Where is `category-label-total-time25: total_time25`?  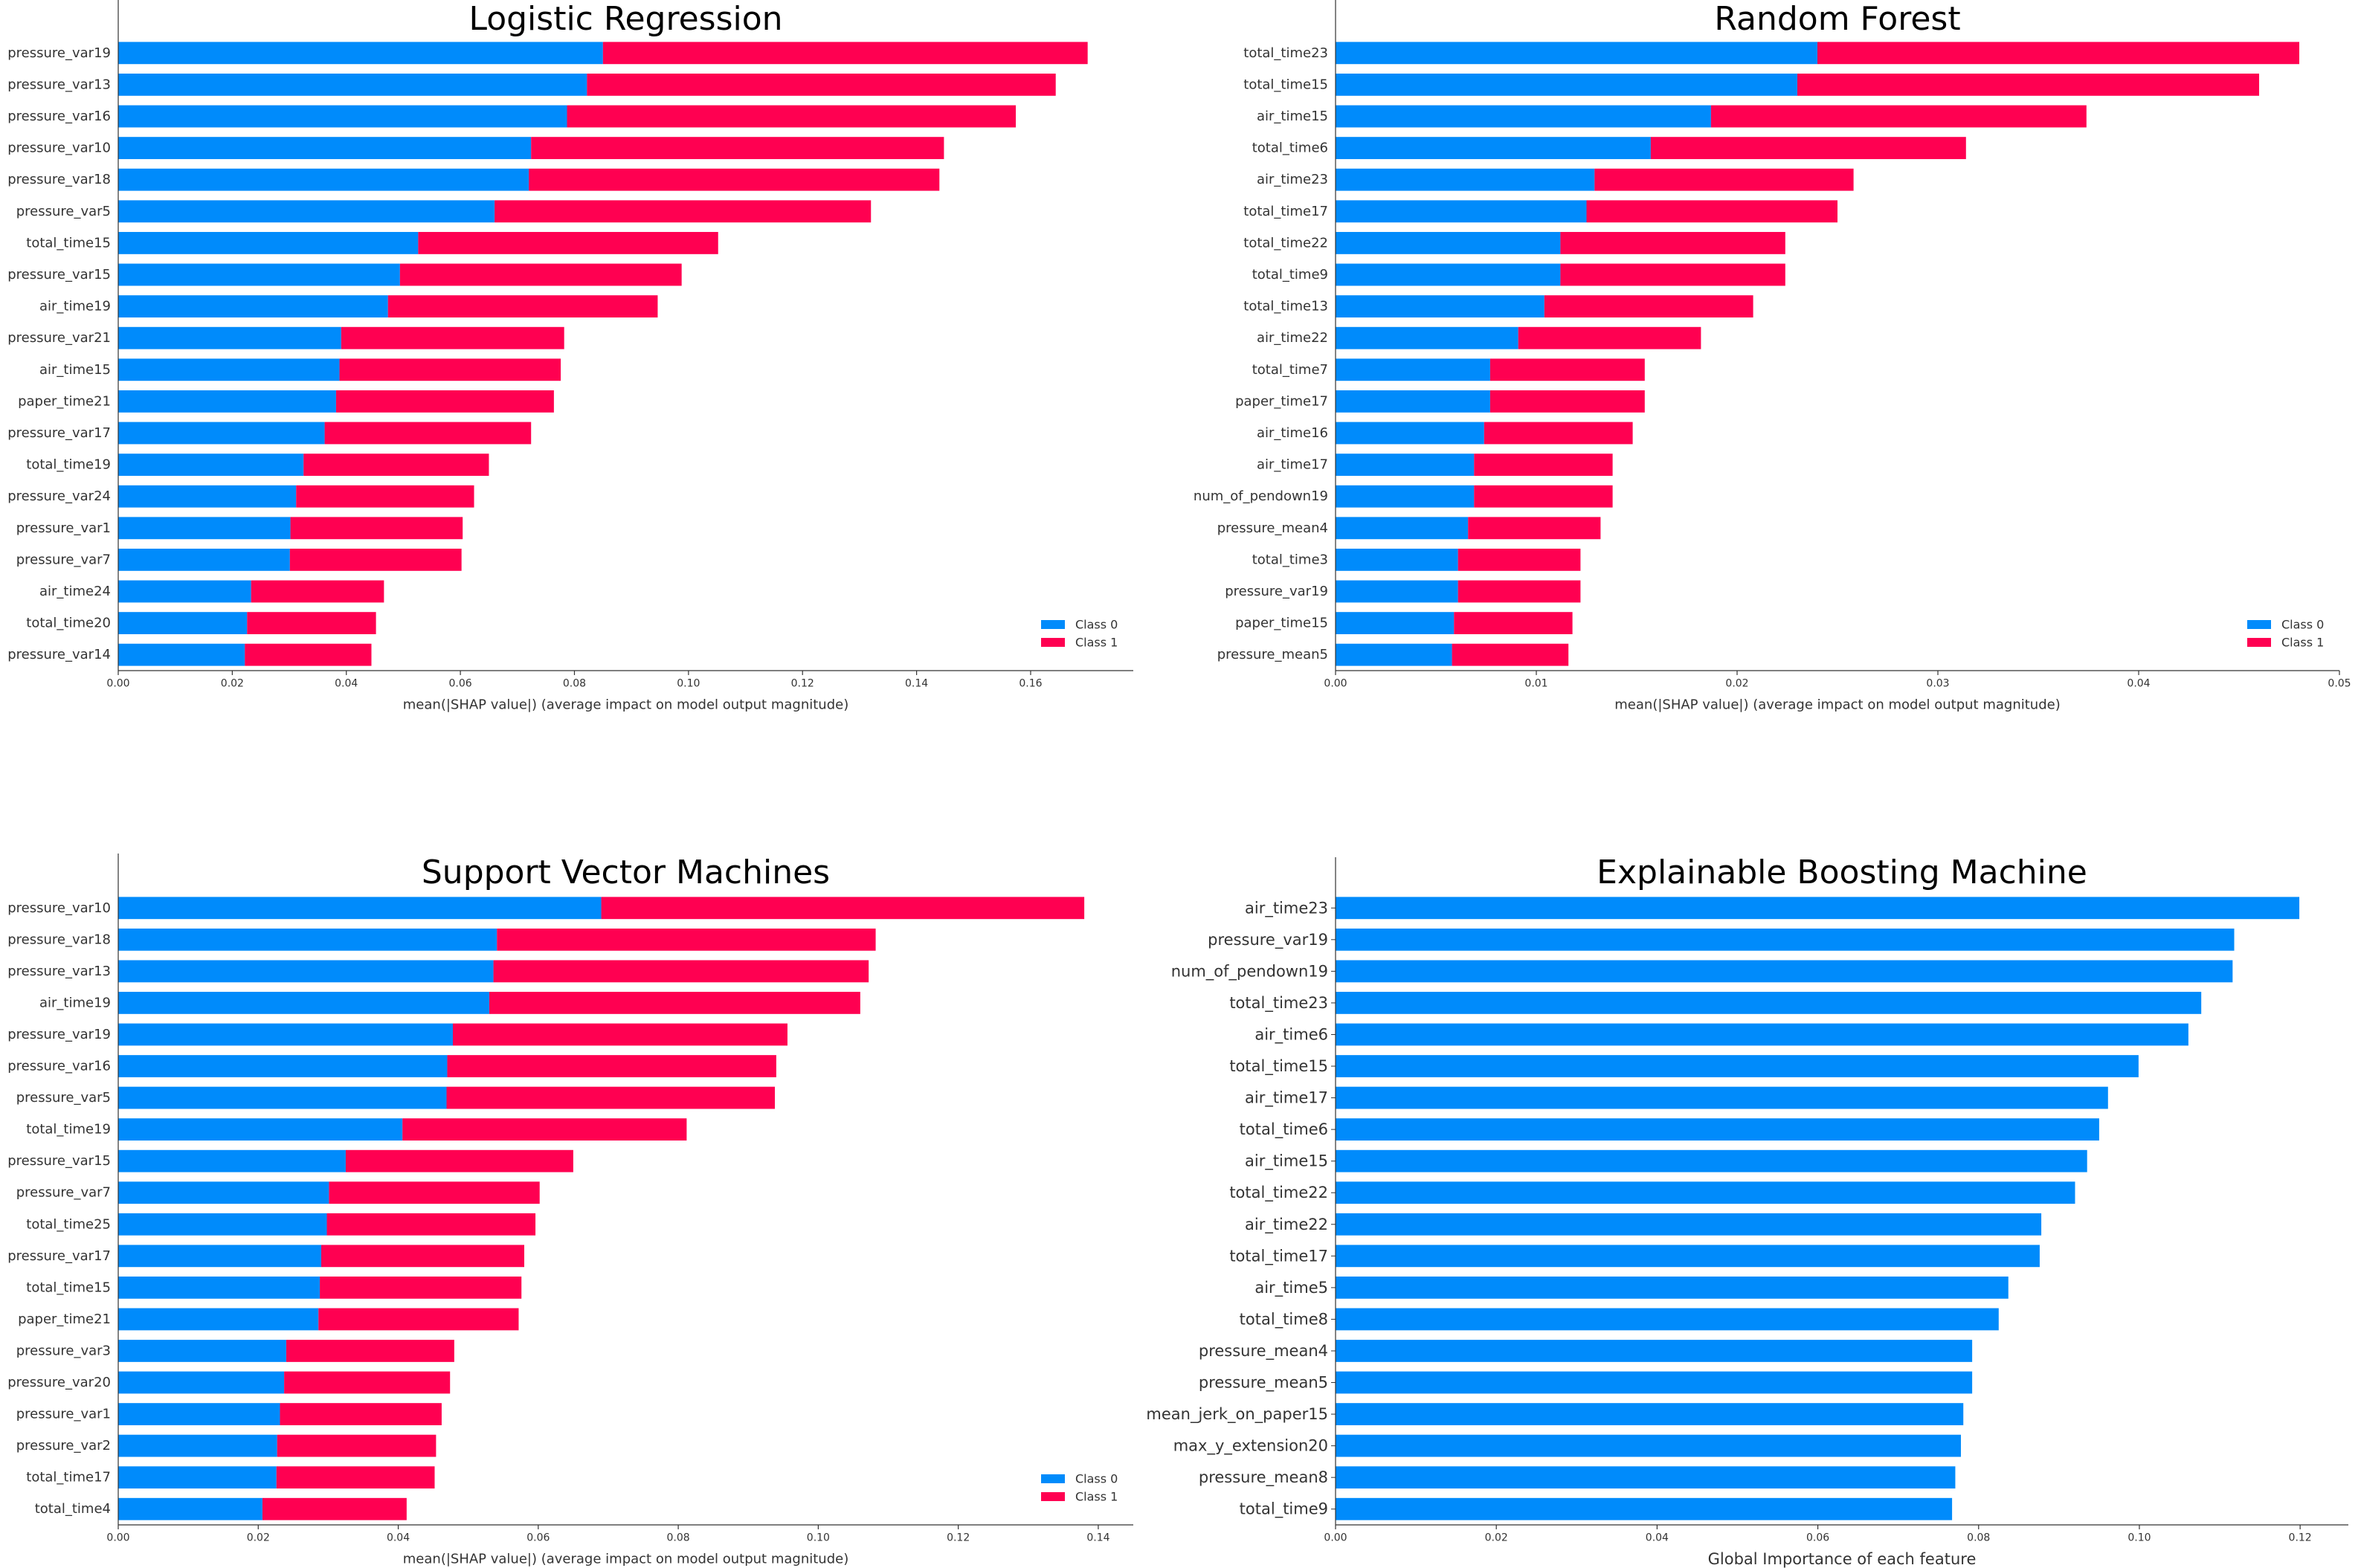 category-label-total-time25: total_time25 is located at coordinates (69, 1224).